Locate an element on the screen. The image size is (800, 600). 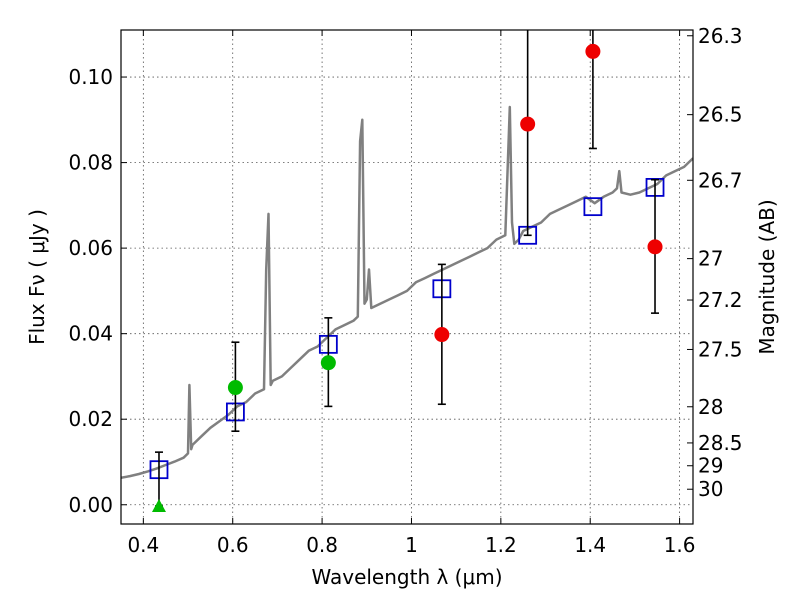
x-tick-label: 1.2 is located at coordinates (501, 545).